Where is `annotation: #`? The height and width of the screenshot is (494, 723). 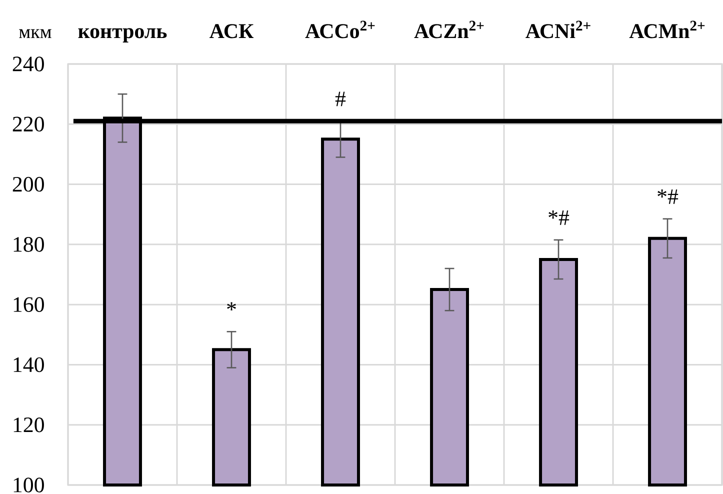
annotation: # is located at coordinates (340, 99).